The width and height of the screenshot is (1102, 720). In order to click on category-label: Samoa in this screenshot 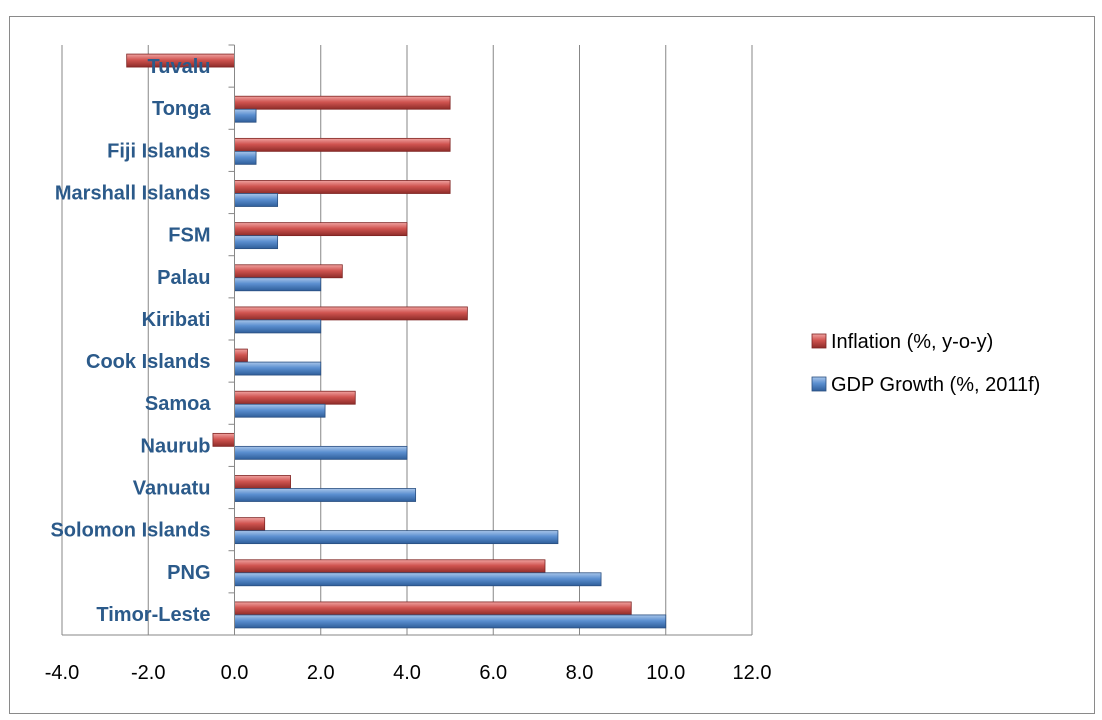, I will do `click(178, 404)`.